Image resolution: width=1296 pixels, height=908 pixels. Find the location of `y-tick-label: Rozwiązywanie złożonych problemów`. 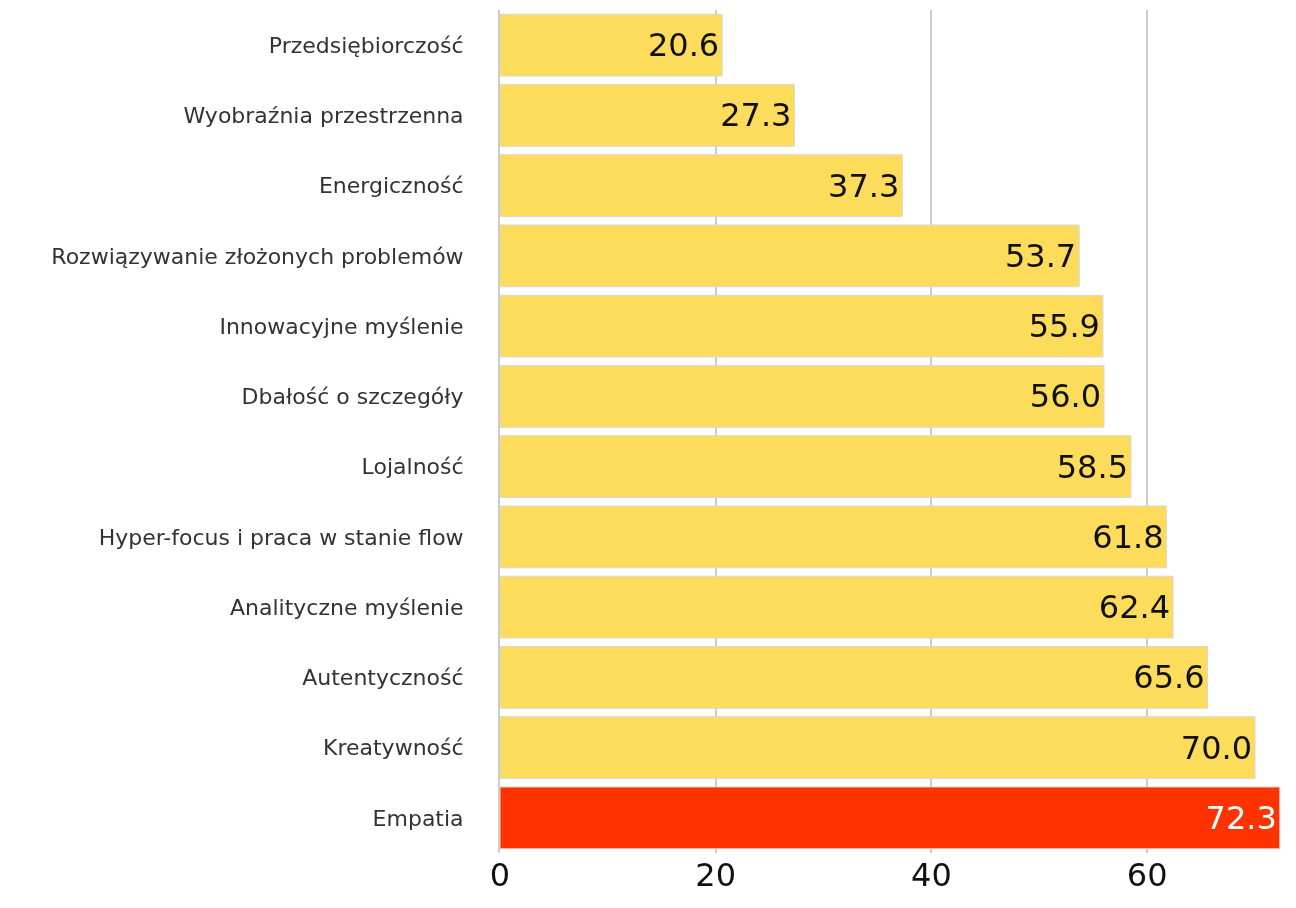

y-tick-label: Rozwiązywanie złożonych problemów is located at coordinates (257, 256).